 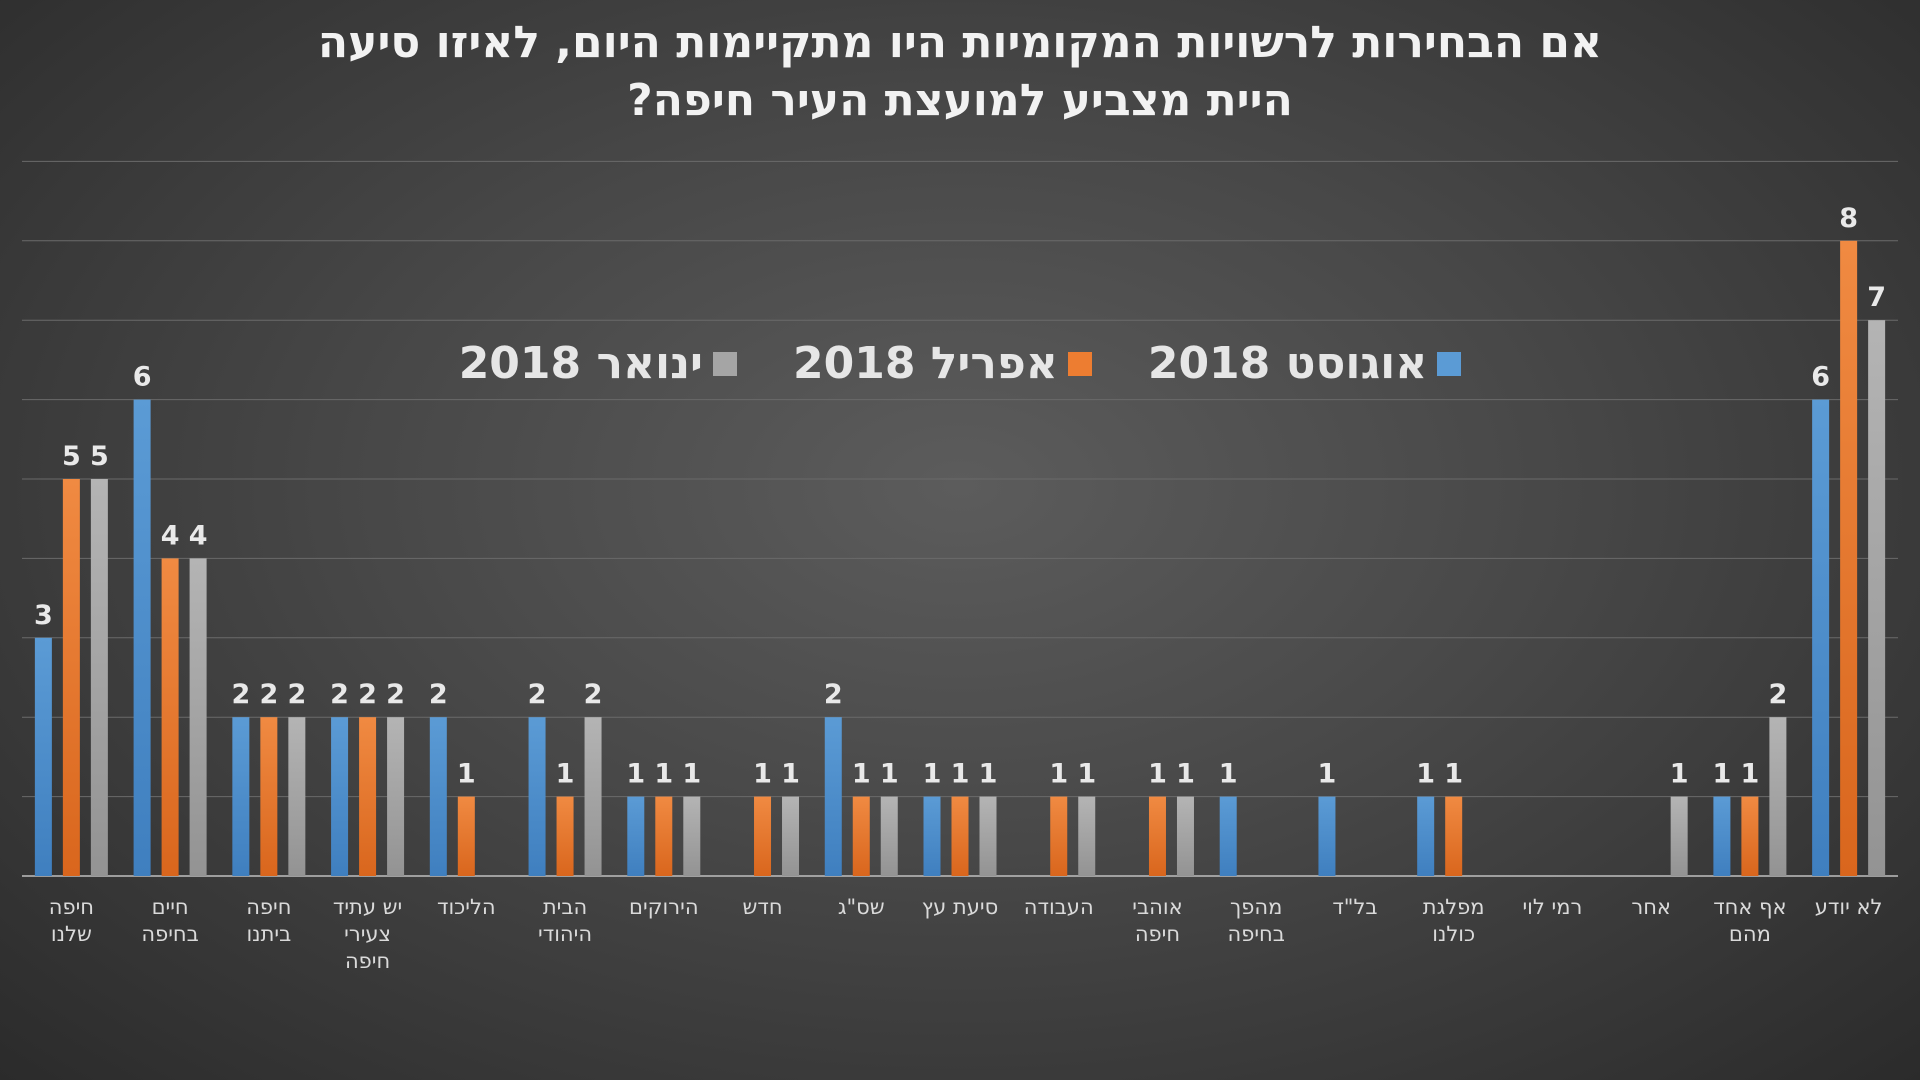 I want to click on category-label: מפלגת כולנו, so click(x=1454, y=920).